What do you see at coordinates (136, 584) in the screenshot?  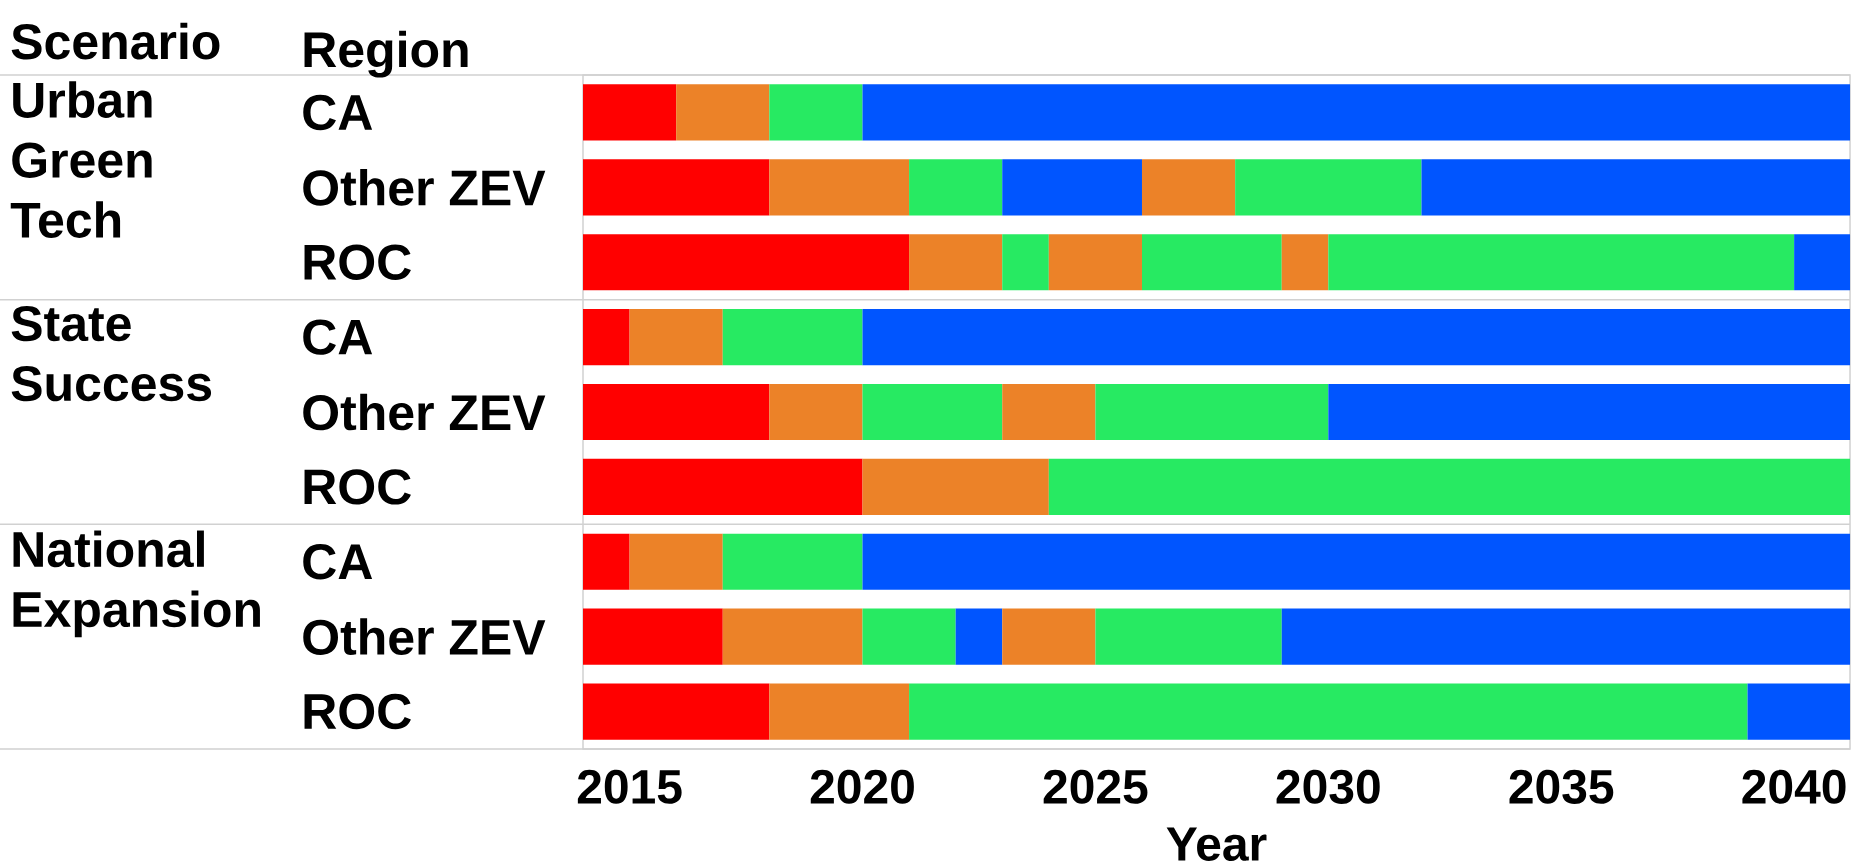 I see `text: National Expansion` at bounding box center [136, 584].